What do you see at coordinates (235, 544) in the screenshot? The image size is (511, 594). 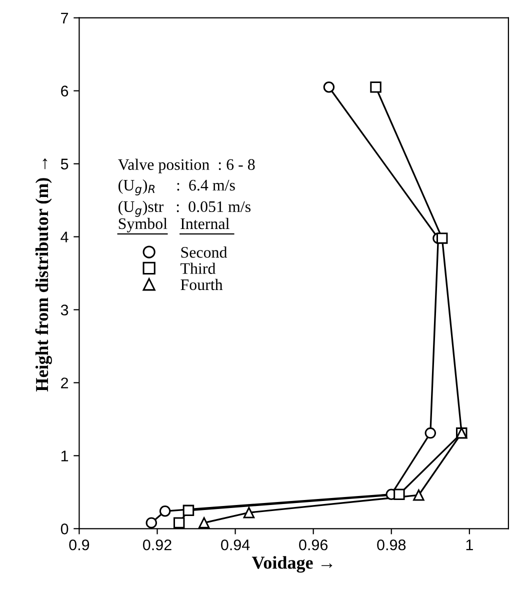 I see `x-tick-label: 0.94` at bounding box center [235, 544].